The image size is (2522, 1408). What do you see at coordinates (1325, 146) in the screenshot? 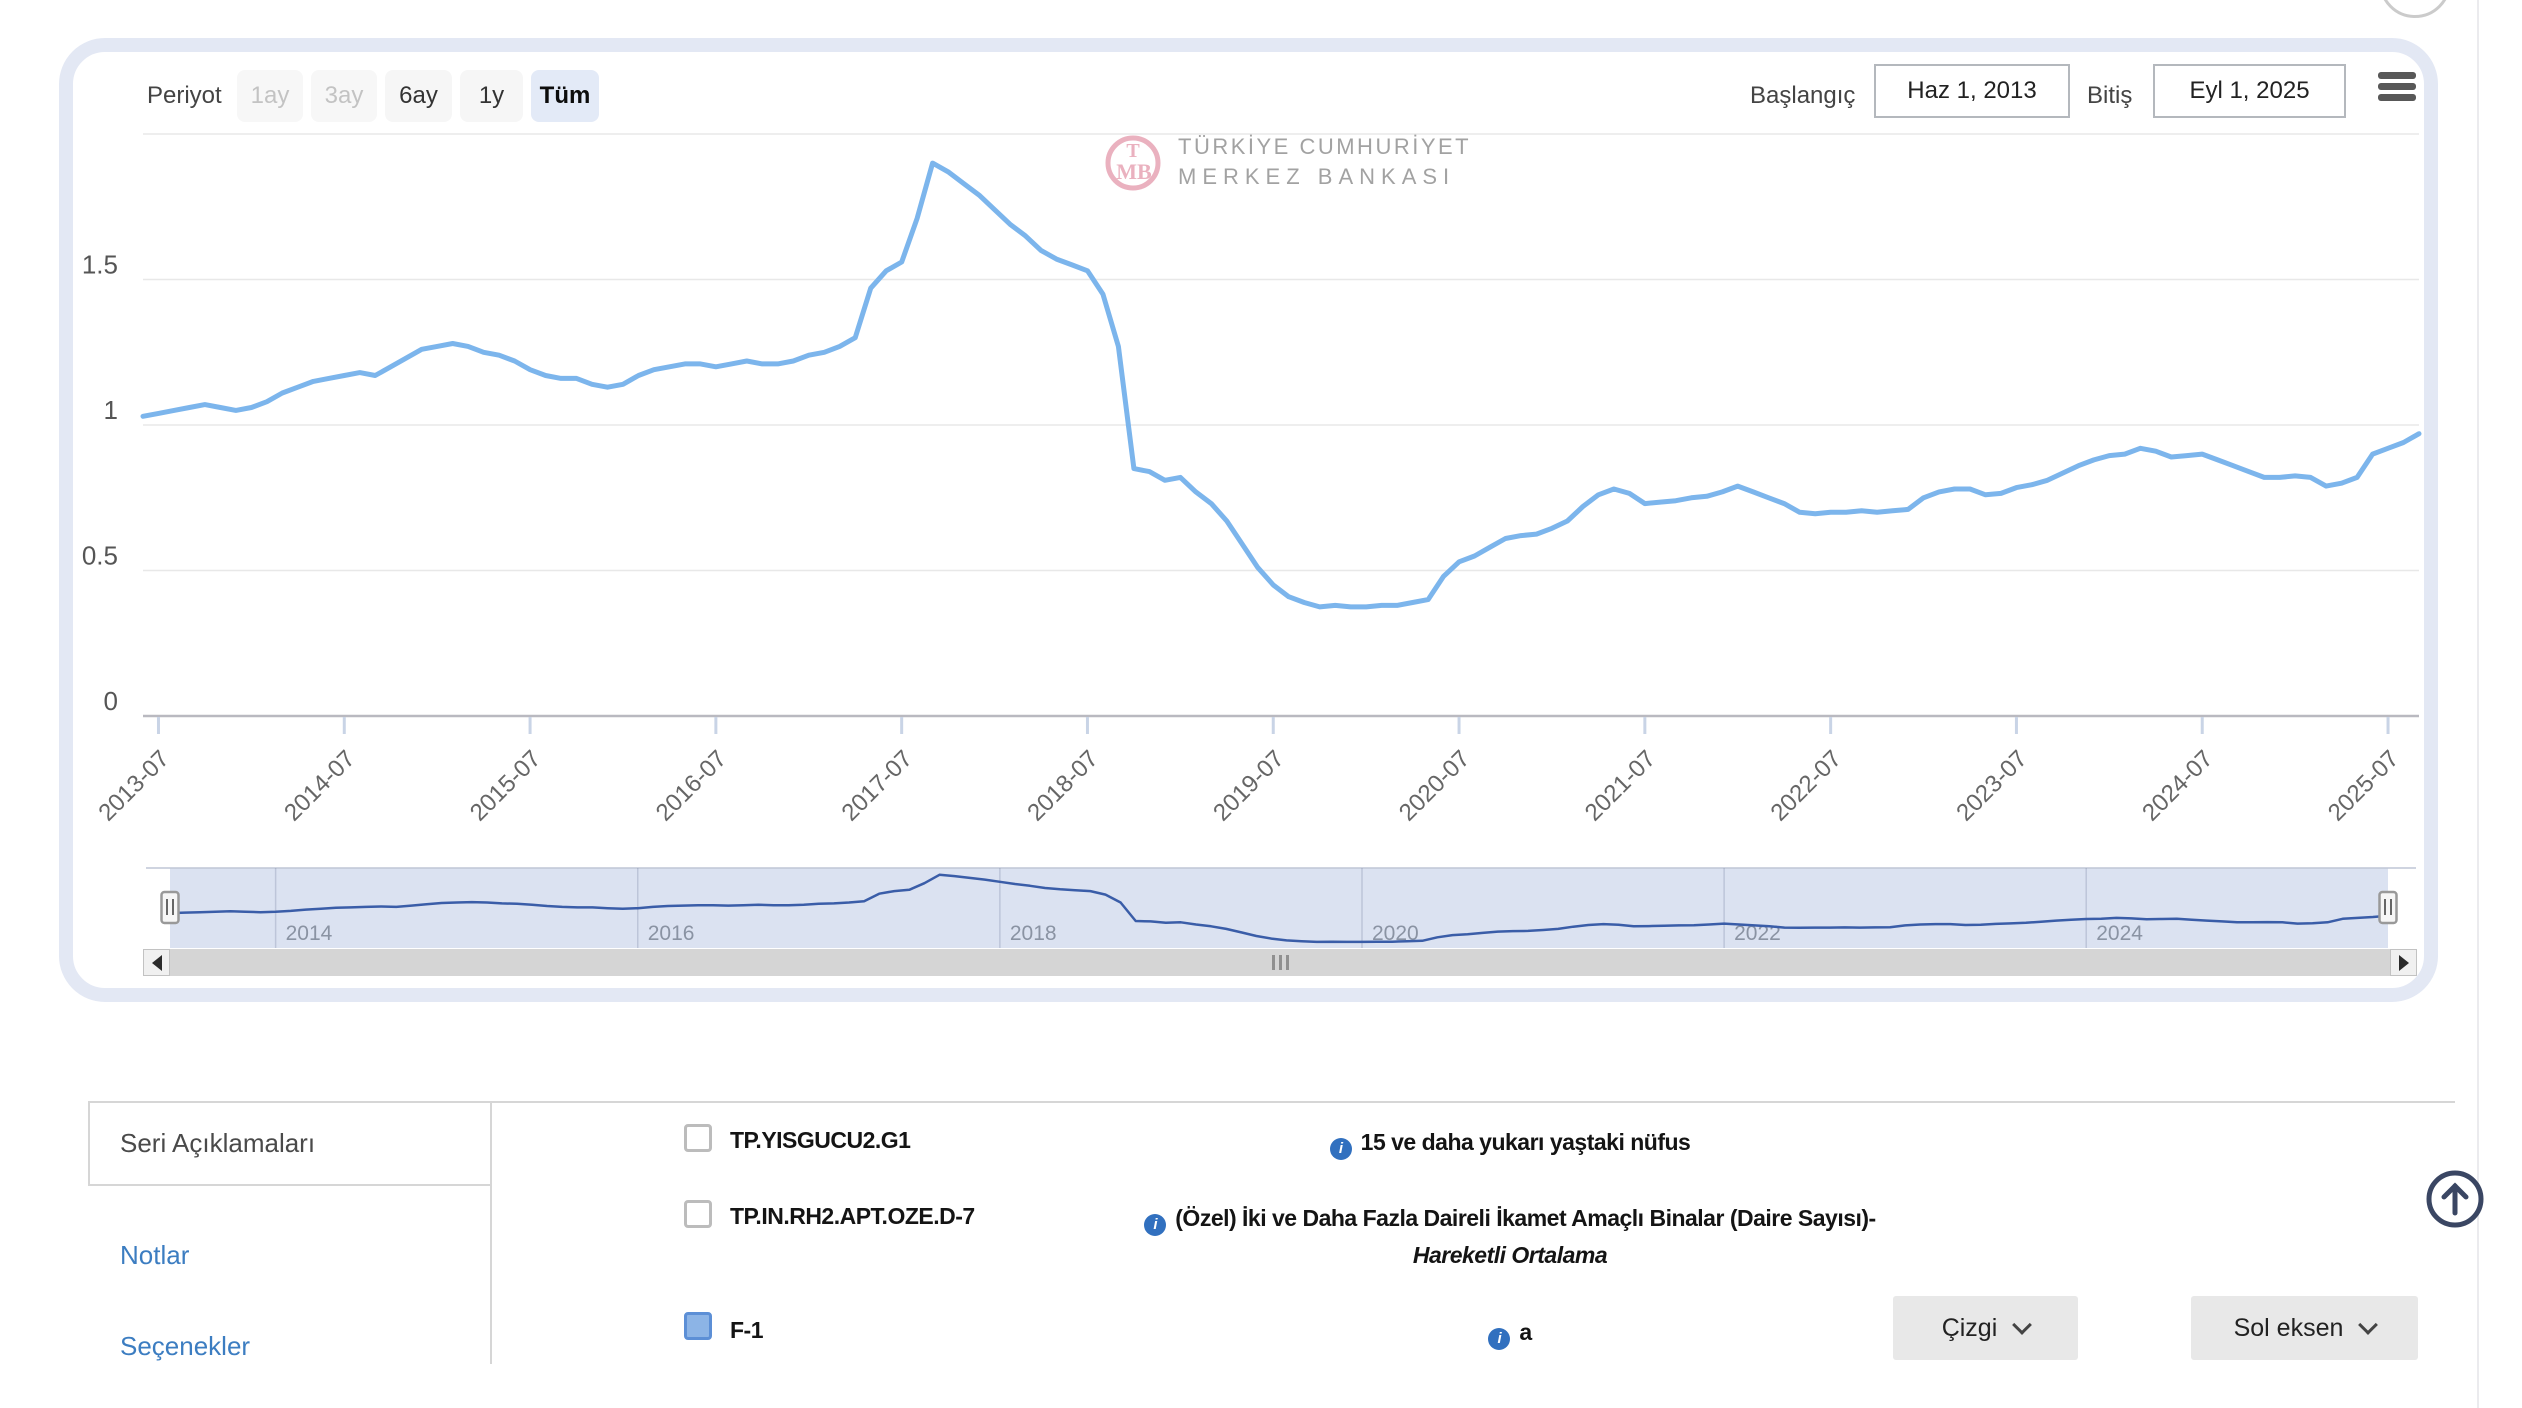
I see `logo-line1: TÜRKİYE CUMHURİYET` at bounding box center [1325, 146].